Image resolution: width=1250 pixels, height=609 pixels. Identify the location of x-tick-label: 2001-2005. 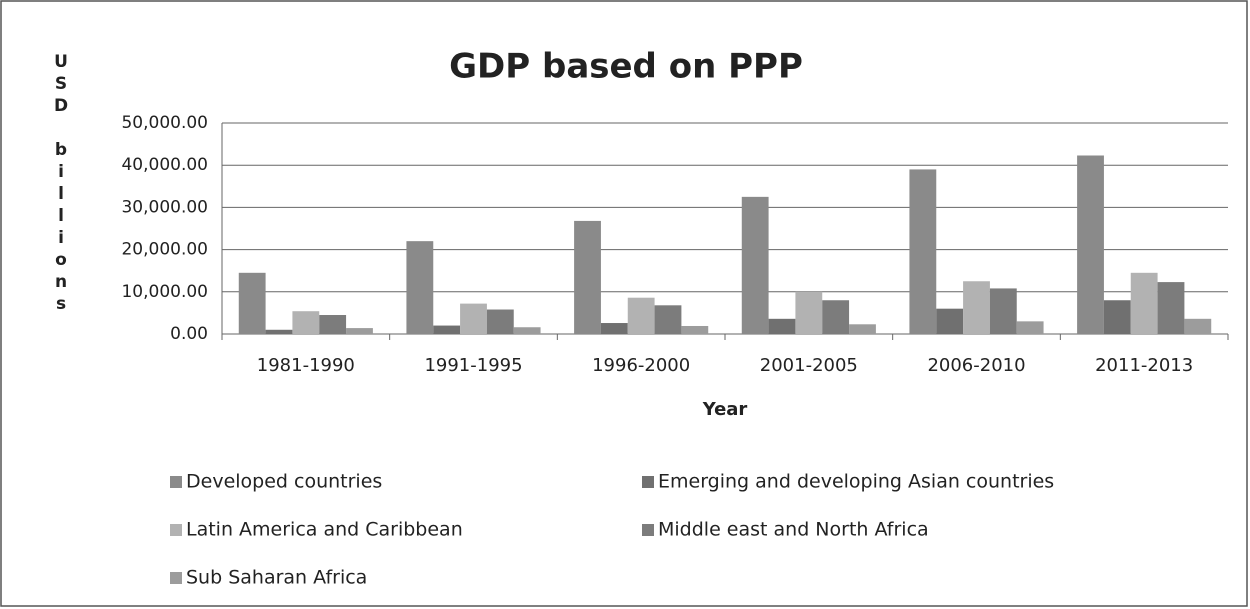
(809, 365).